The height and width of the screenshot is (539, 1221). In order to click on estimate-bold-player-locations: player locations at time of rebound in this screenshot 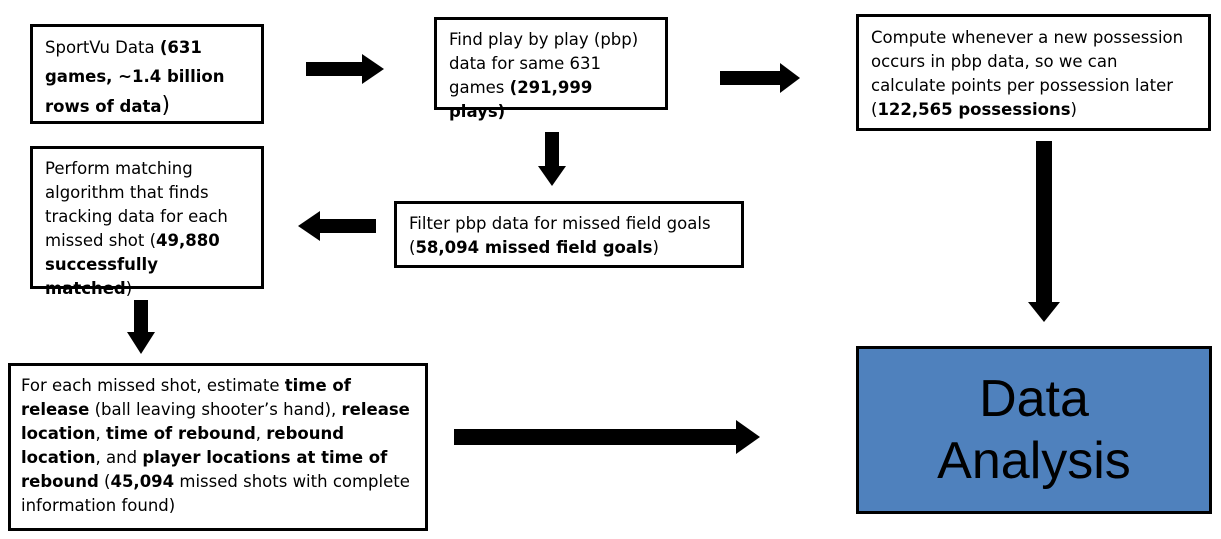, I will do `click(204, 469)`.